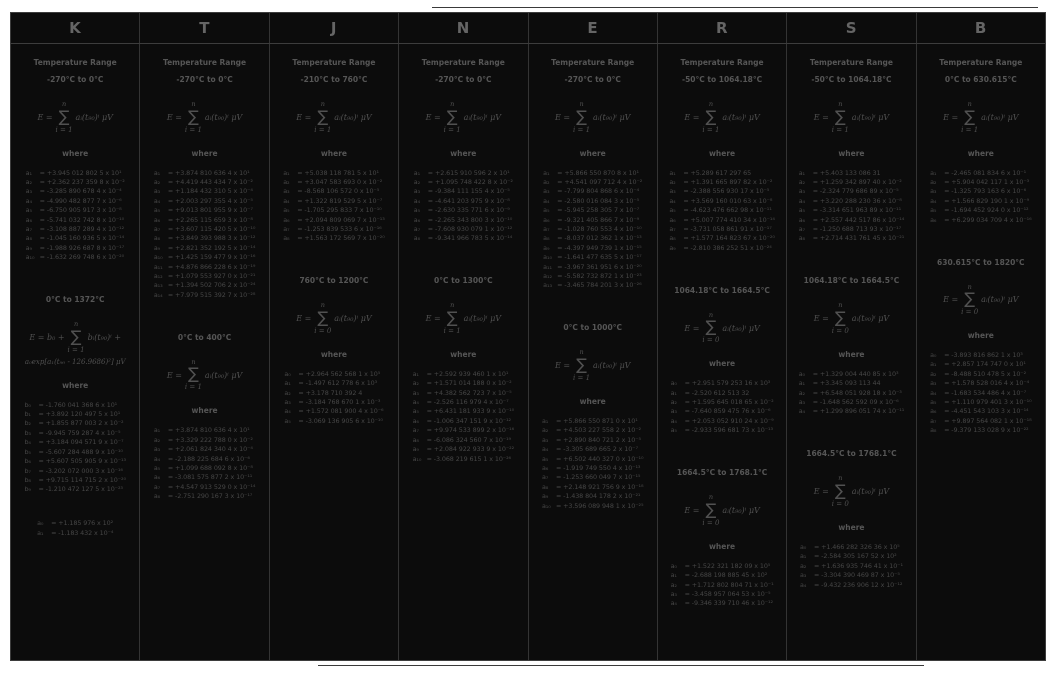 The image size is (1054, 677). What do you see at coordinates (80, 191) in the screenshot?
I see `coefficient-value: = -3.285 890 678 4 x 10⁻⁴` at bounding box center [80, 191].